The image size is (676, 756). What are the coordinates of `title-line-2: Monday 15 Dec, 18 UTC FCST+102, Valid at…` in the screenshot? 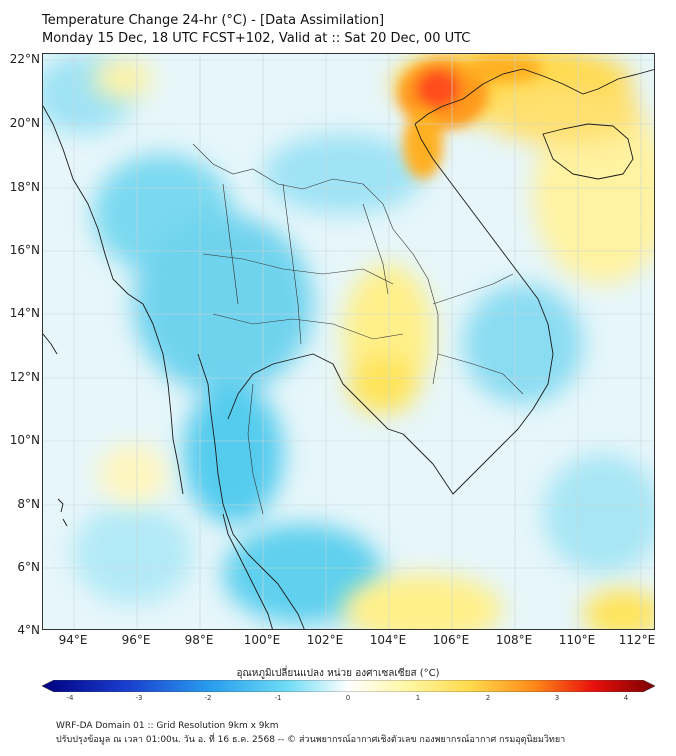 It's located at (256, 38).